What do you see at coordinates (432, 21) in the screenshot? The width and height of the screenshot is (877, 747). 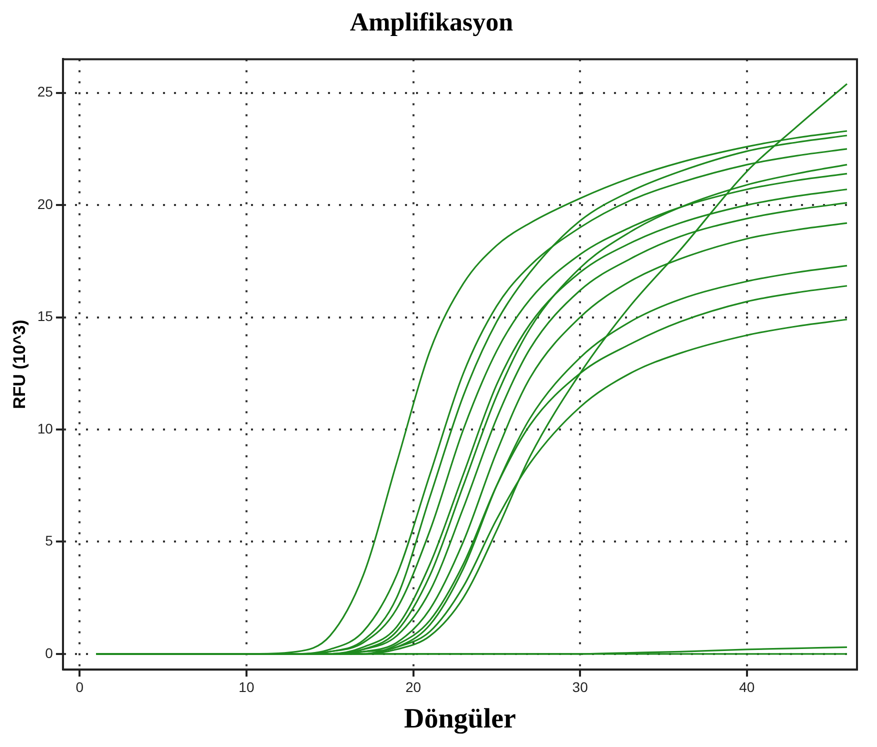 I see `chart-title: Amplifikasyon` at bounding box center [432, 21].